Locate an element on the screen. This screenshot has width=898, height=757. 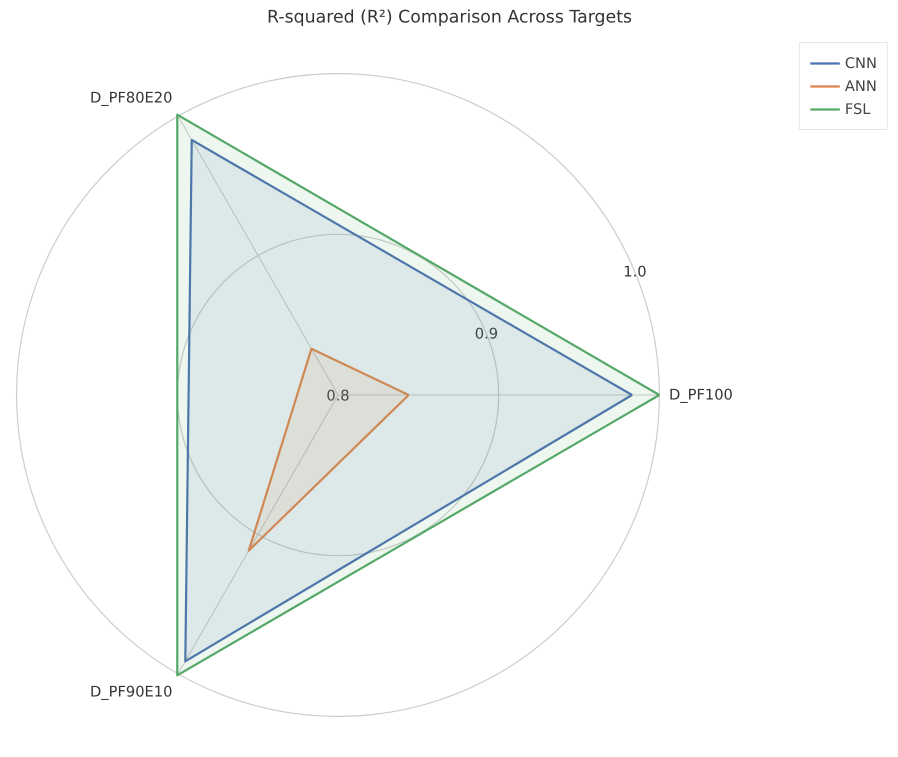
y-tick-label: 0.9 is located at coordinates (486, 334).